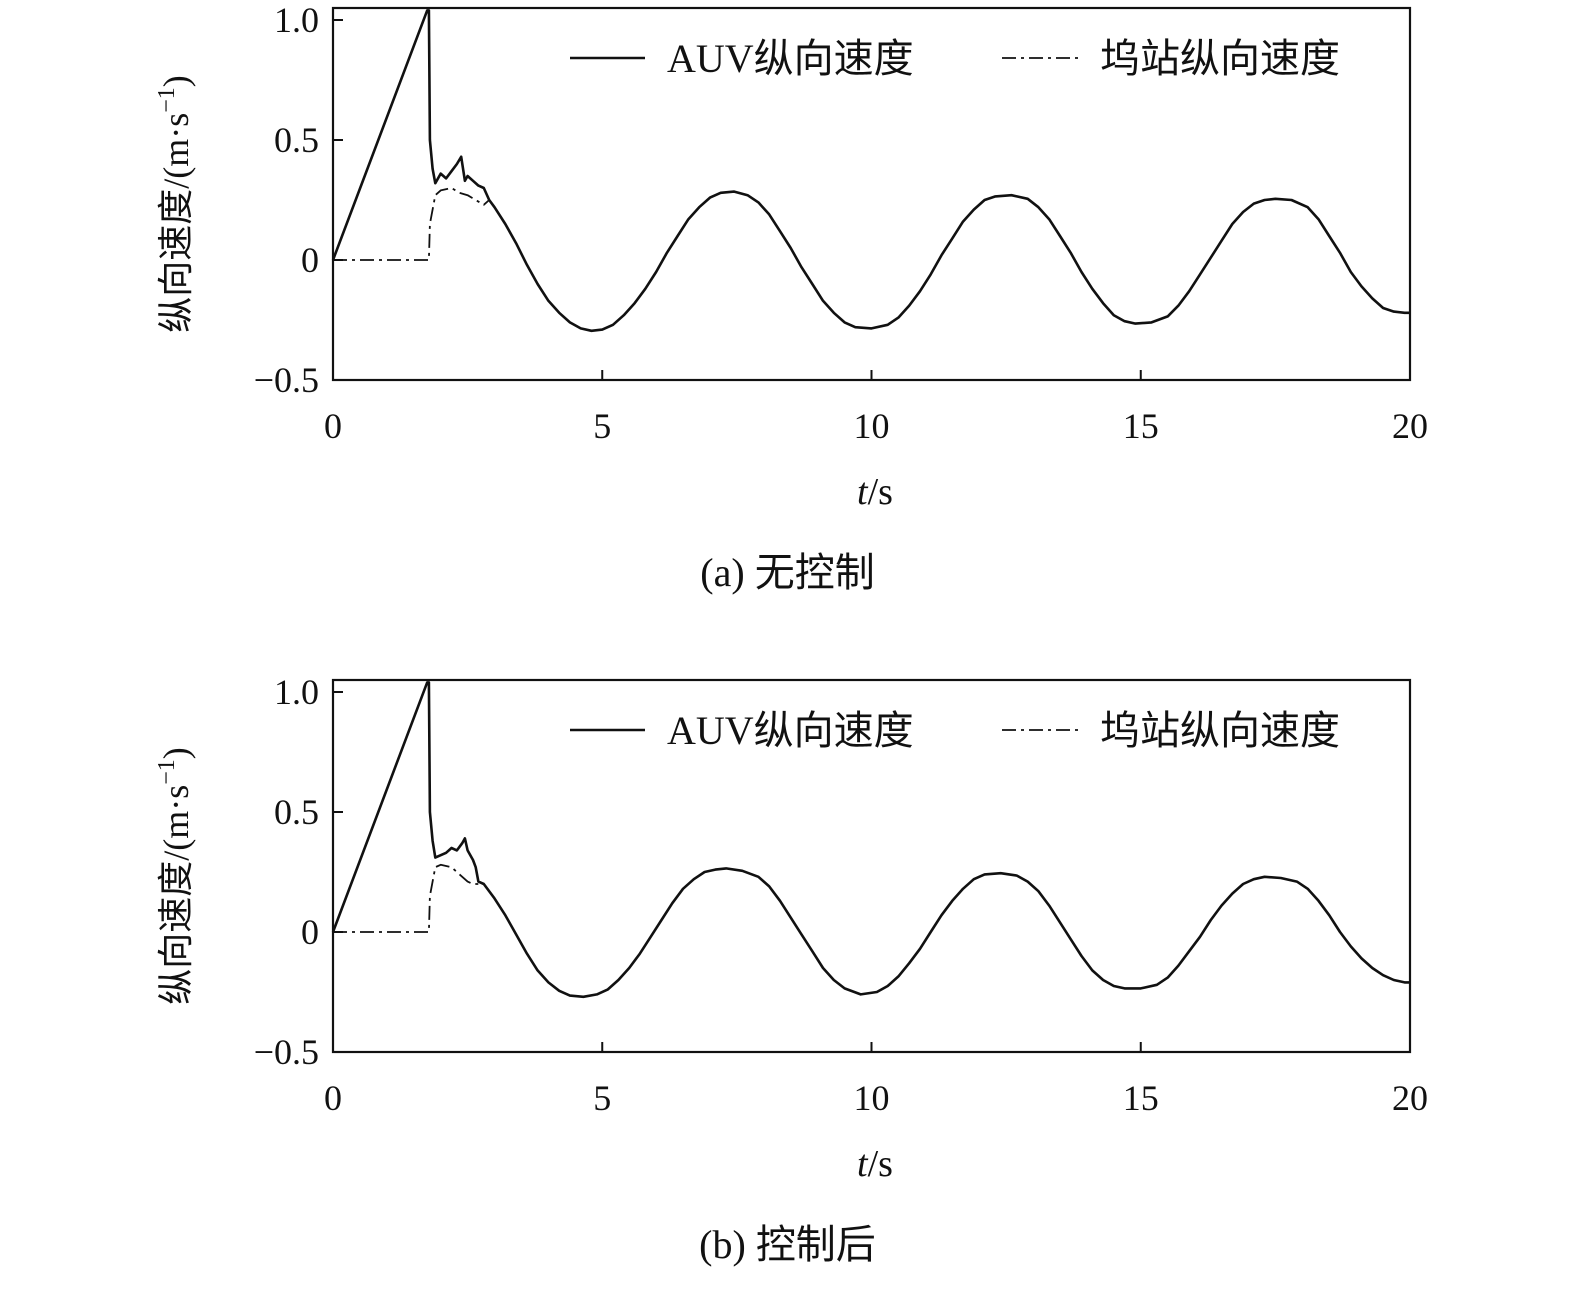  What do you see at coordinates (787, 1164) in the screenshot?
I see `x-axis-title-b: t/s` at bounding box center [787, 1164].